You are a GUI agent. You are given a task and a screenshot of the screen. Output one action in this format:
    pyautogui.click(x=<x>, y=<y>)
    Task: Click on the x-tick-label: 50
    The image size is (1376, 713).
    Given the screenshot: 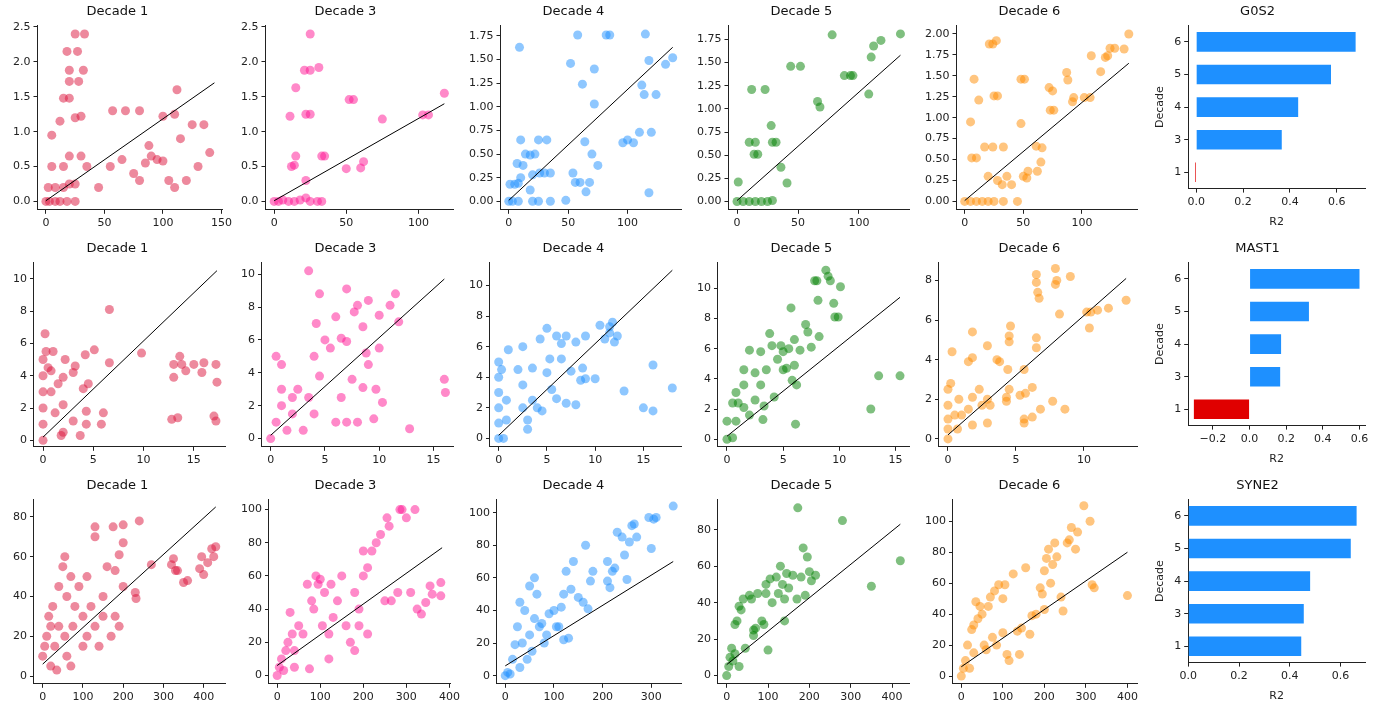 What is the action you would take?
    pyautogui.click(x=798, y=223)
    